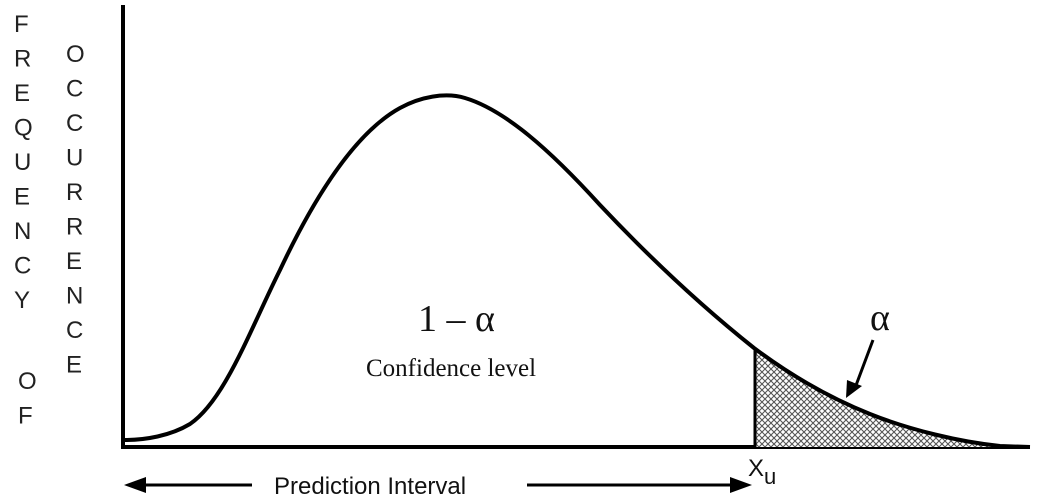  What do you see at coordinates (892, 397) in the screenshot?
I see `alpha-tail-region` at bounding box center [892, 397].